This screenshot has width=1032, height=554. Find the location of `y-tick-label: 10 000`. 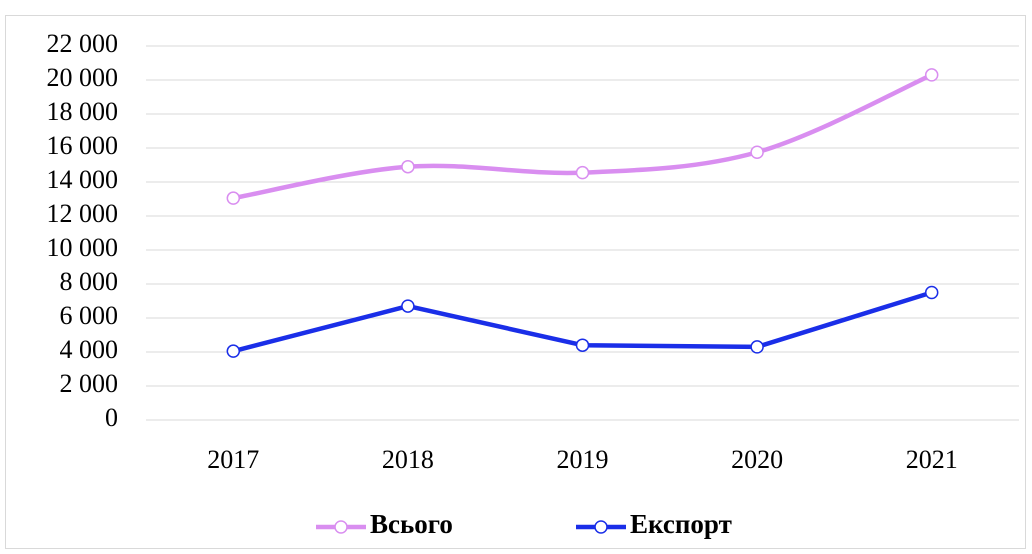

y-tick-label: 10 000 is located at coordinates (83, 247).